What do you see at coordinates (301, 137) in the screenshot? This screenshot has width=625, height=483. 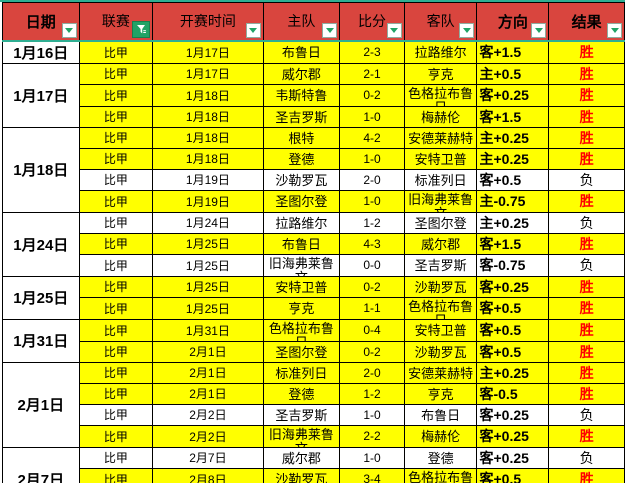 I see `cell-home: 根特` at bounding box center [301, 137].